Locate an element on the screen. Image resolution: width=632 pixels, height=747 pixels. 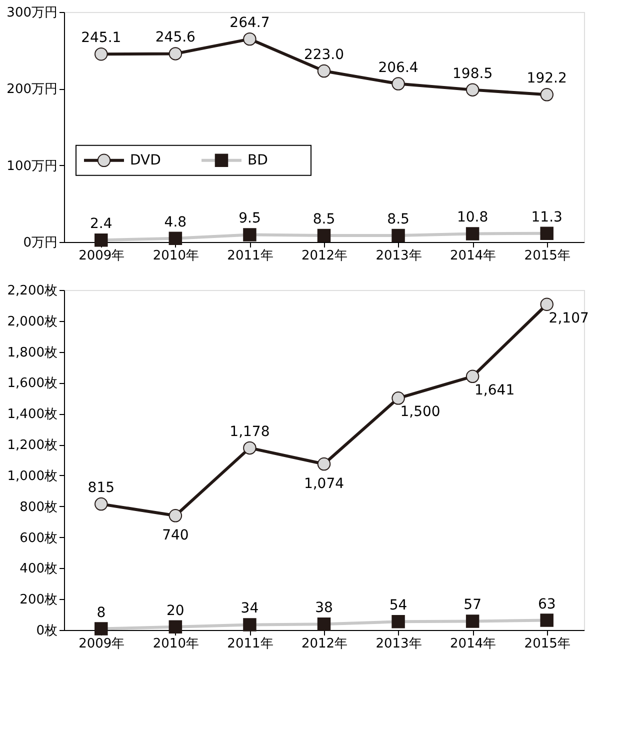
y-tick-label: 600枚 is located at coordinates (39, 538).